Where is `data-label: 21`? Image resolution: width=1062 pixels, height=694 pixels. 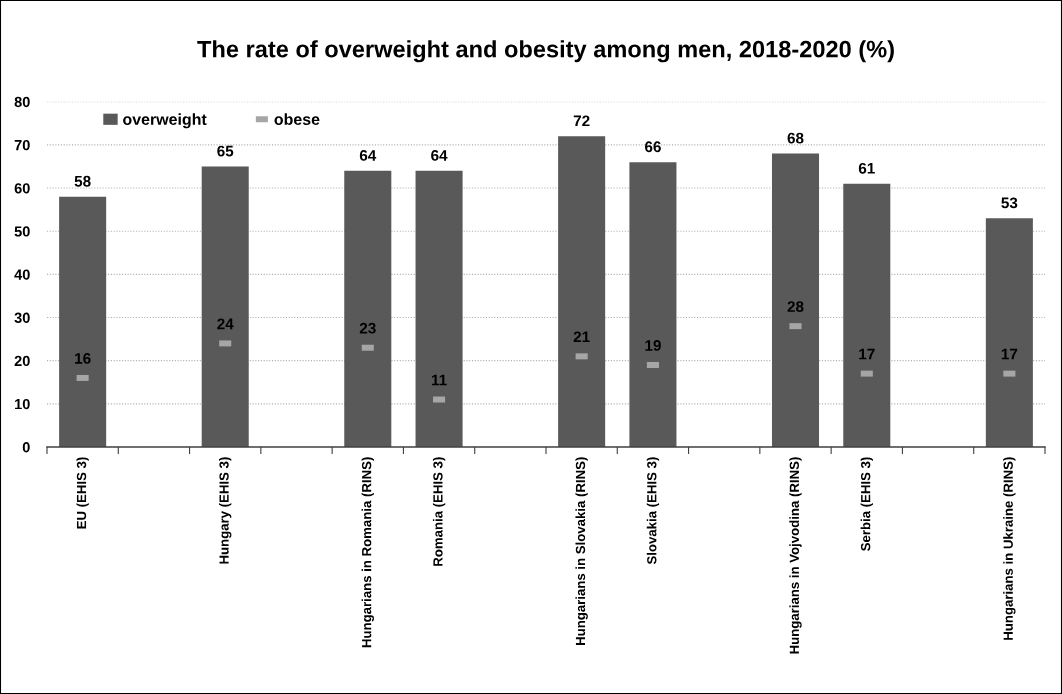 data-label: 21 is located at coordinates (581, 337).